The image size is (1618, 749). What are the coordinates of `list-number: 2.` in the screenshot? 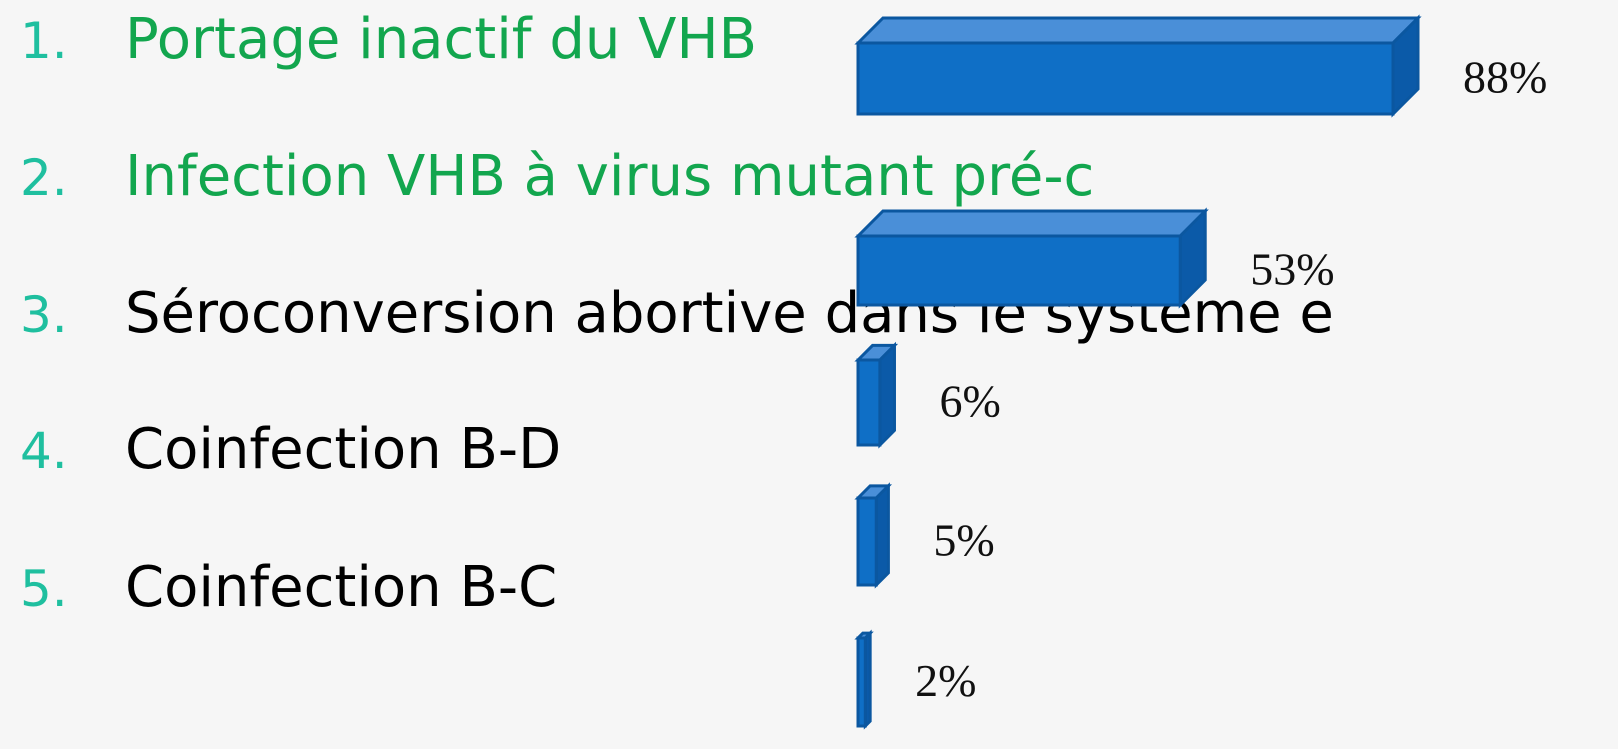 It's located at (44, 178).